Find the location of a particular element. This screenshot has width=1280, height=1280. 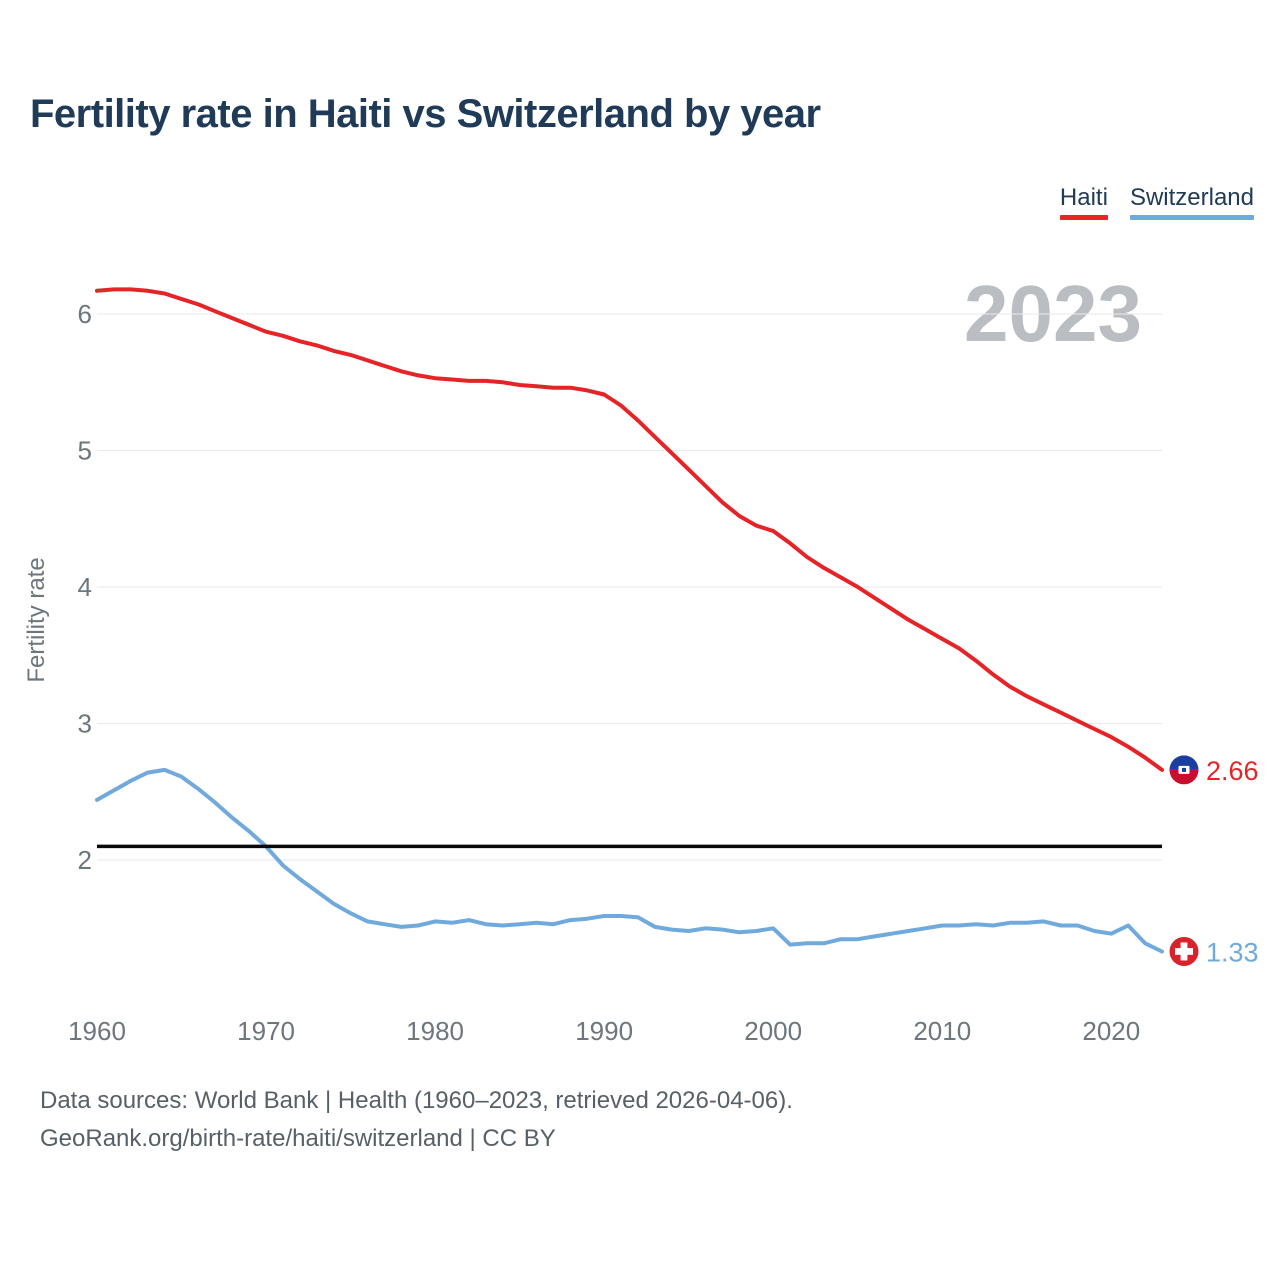

swiss-cross-horizontal is located at coordinates (1184, 951).